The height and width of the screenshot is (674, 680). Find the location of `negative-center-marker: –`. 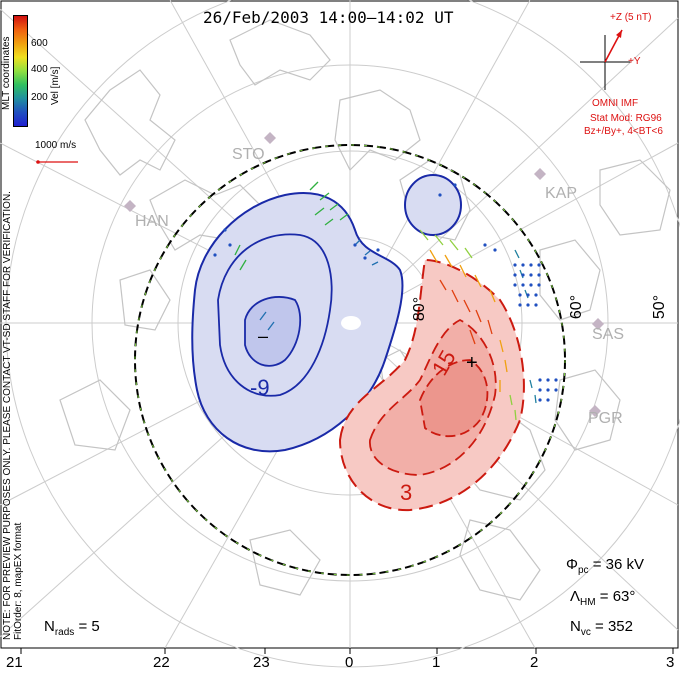

negative-center-marker: – is located at coordinates (263, 336).